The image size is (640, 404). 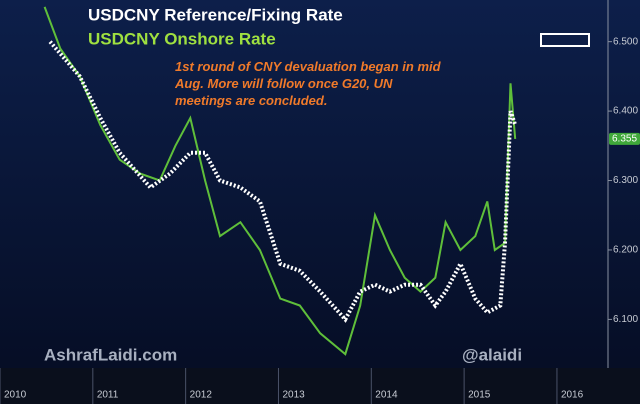 I want to click on x-tick-label: 2013, so click(x=293, y=395).